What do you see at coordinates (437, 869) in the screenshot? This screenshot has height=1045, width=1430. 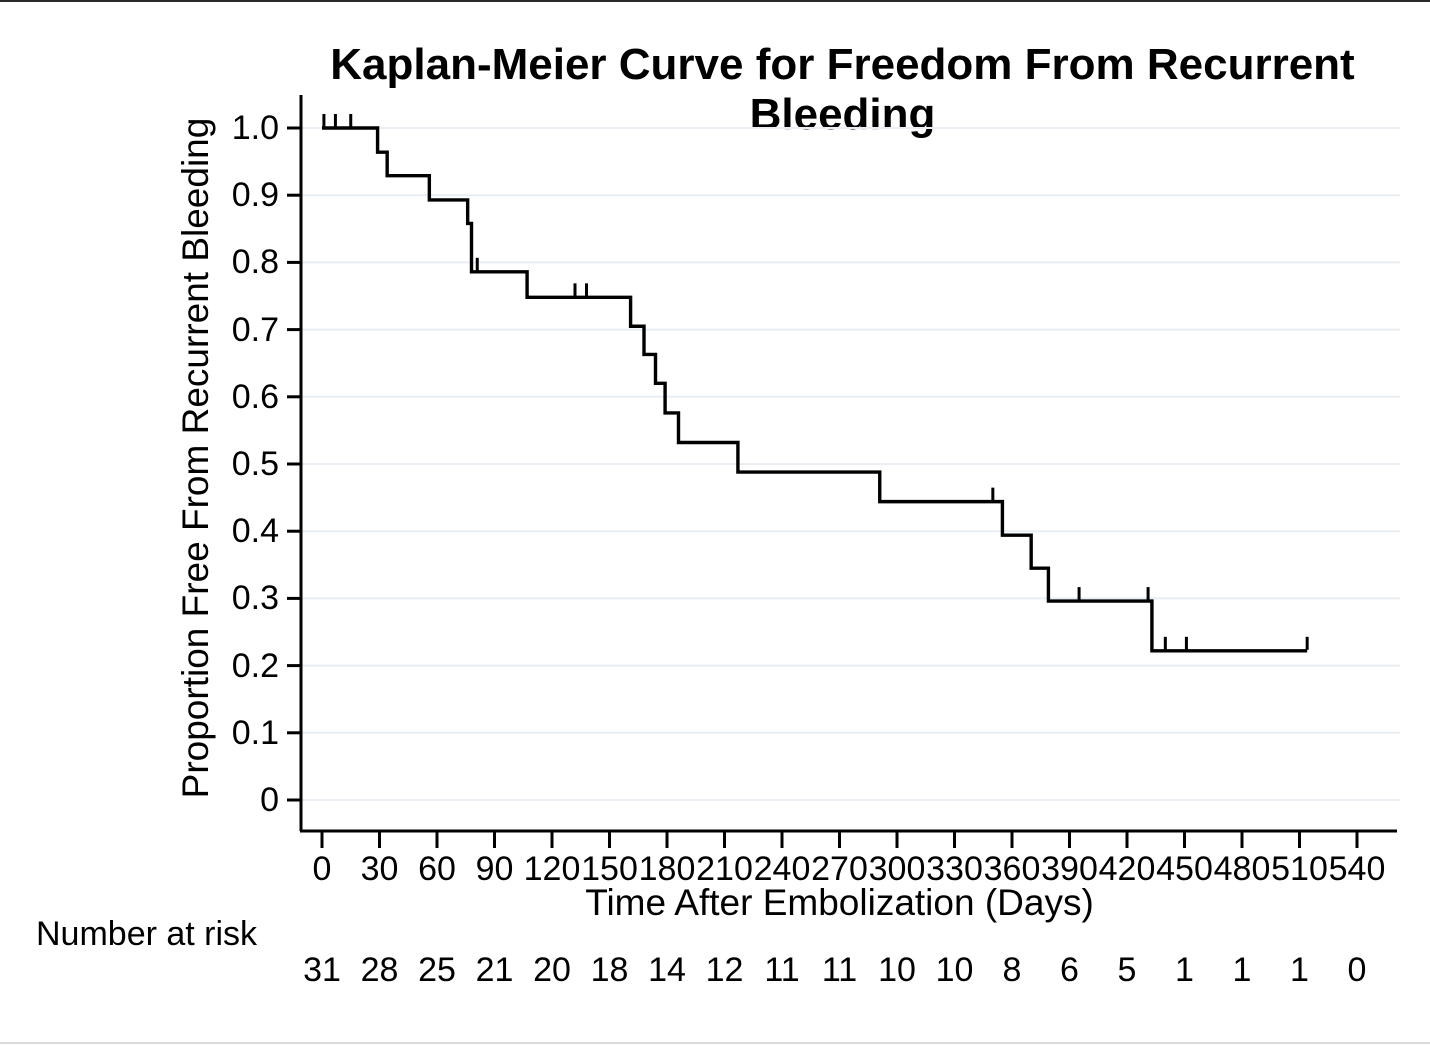 I see `x-tick-label: 60` at bounding box center [437, 869].